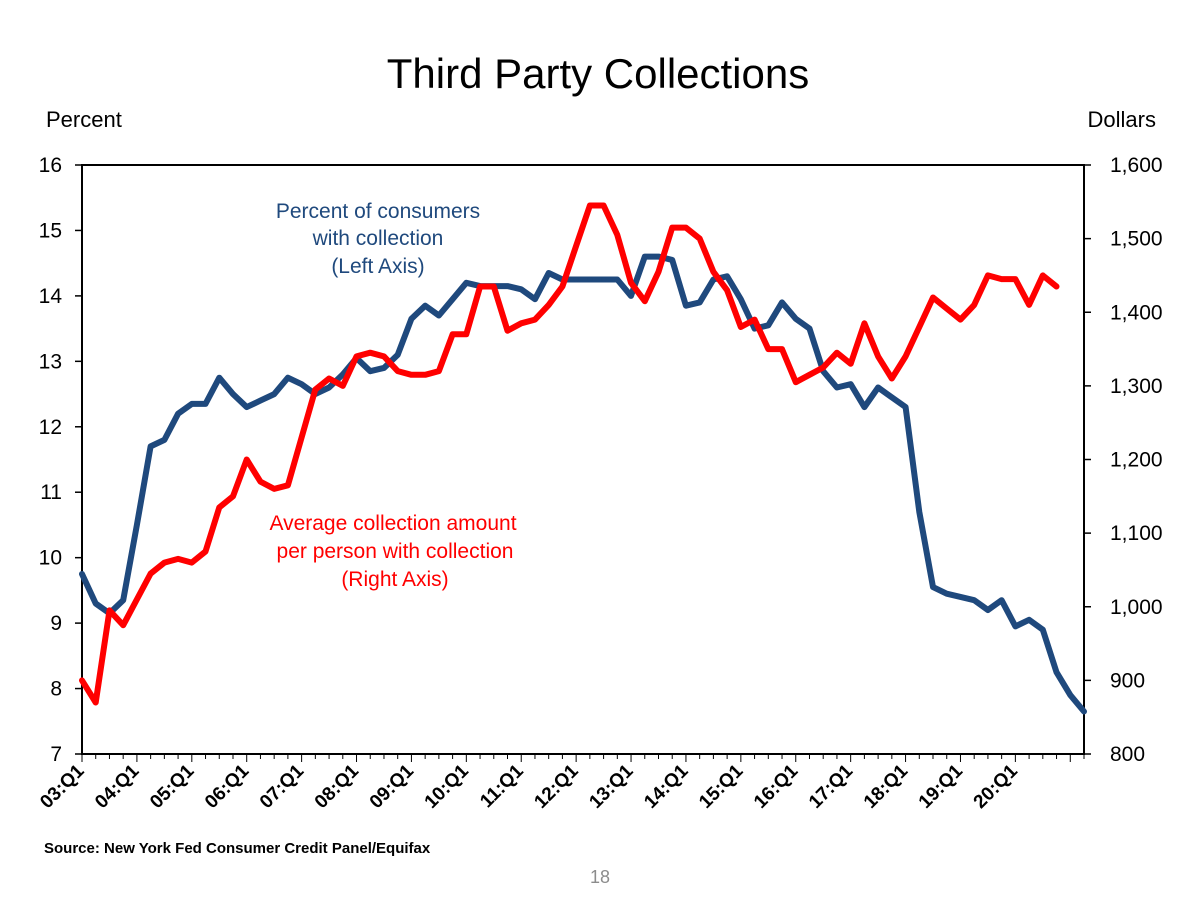  What do you see at coordinates (50, 230) in the screenshot?
I see `left-tick-label: 15` at bounding box center [50, 230].